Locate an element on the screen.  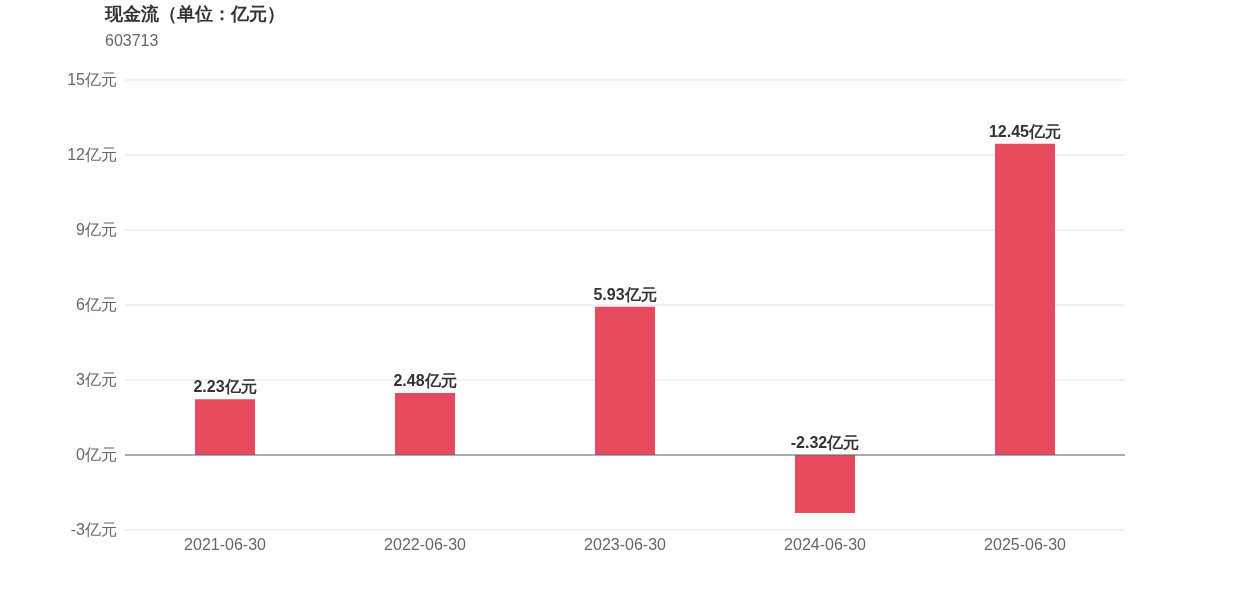
x-tick-label: 2022-06-30 is located at coordinates (425, 544).